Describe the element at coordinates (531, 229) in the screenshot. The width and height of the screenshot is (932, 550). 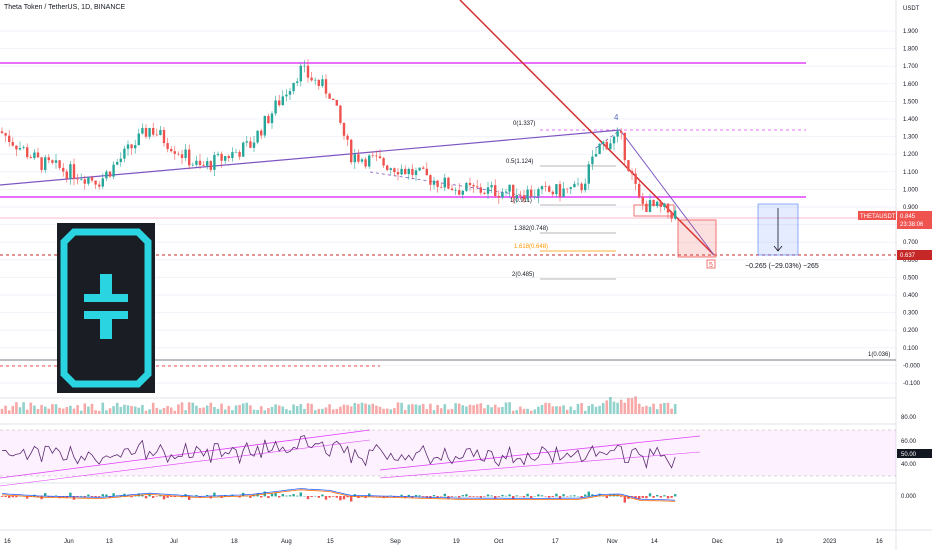
I see `fib-1382-label: 1.382(0.748)` at that location.